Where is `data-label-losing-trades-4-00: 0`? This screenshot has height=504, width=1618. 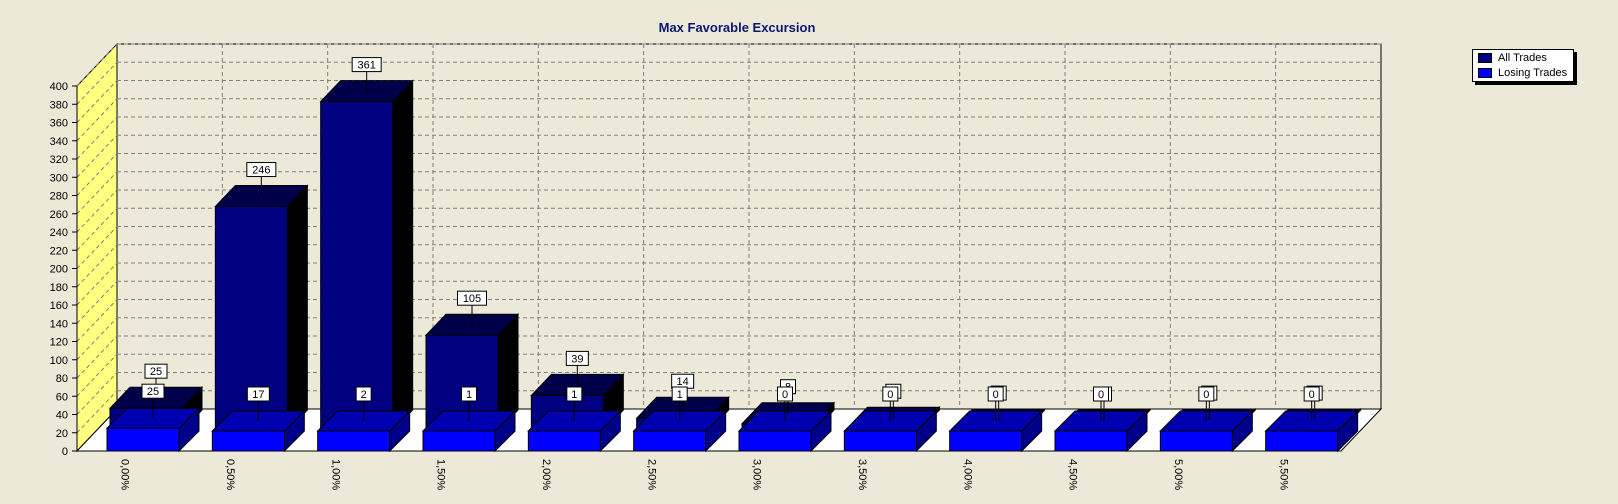
data-label-losing-trades-4-00: 0 is located at coordinates (996, 395).